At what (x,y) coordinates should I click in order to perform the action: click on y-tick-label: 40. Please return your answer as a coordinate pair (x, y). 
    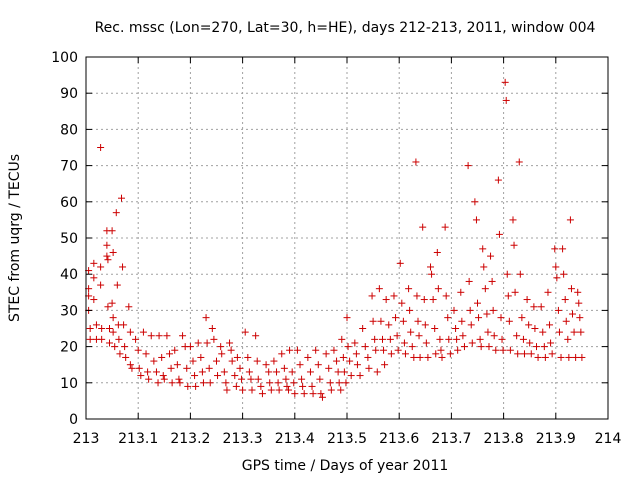
    Looking at the image, I should click on (69, 275).